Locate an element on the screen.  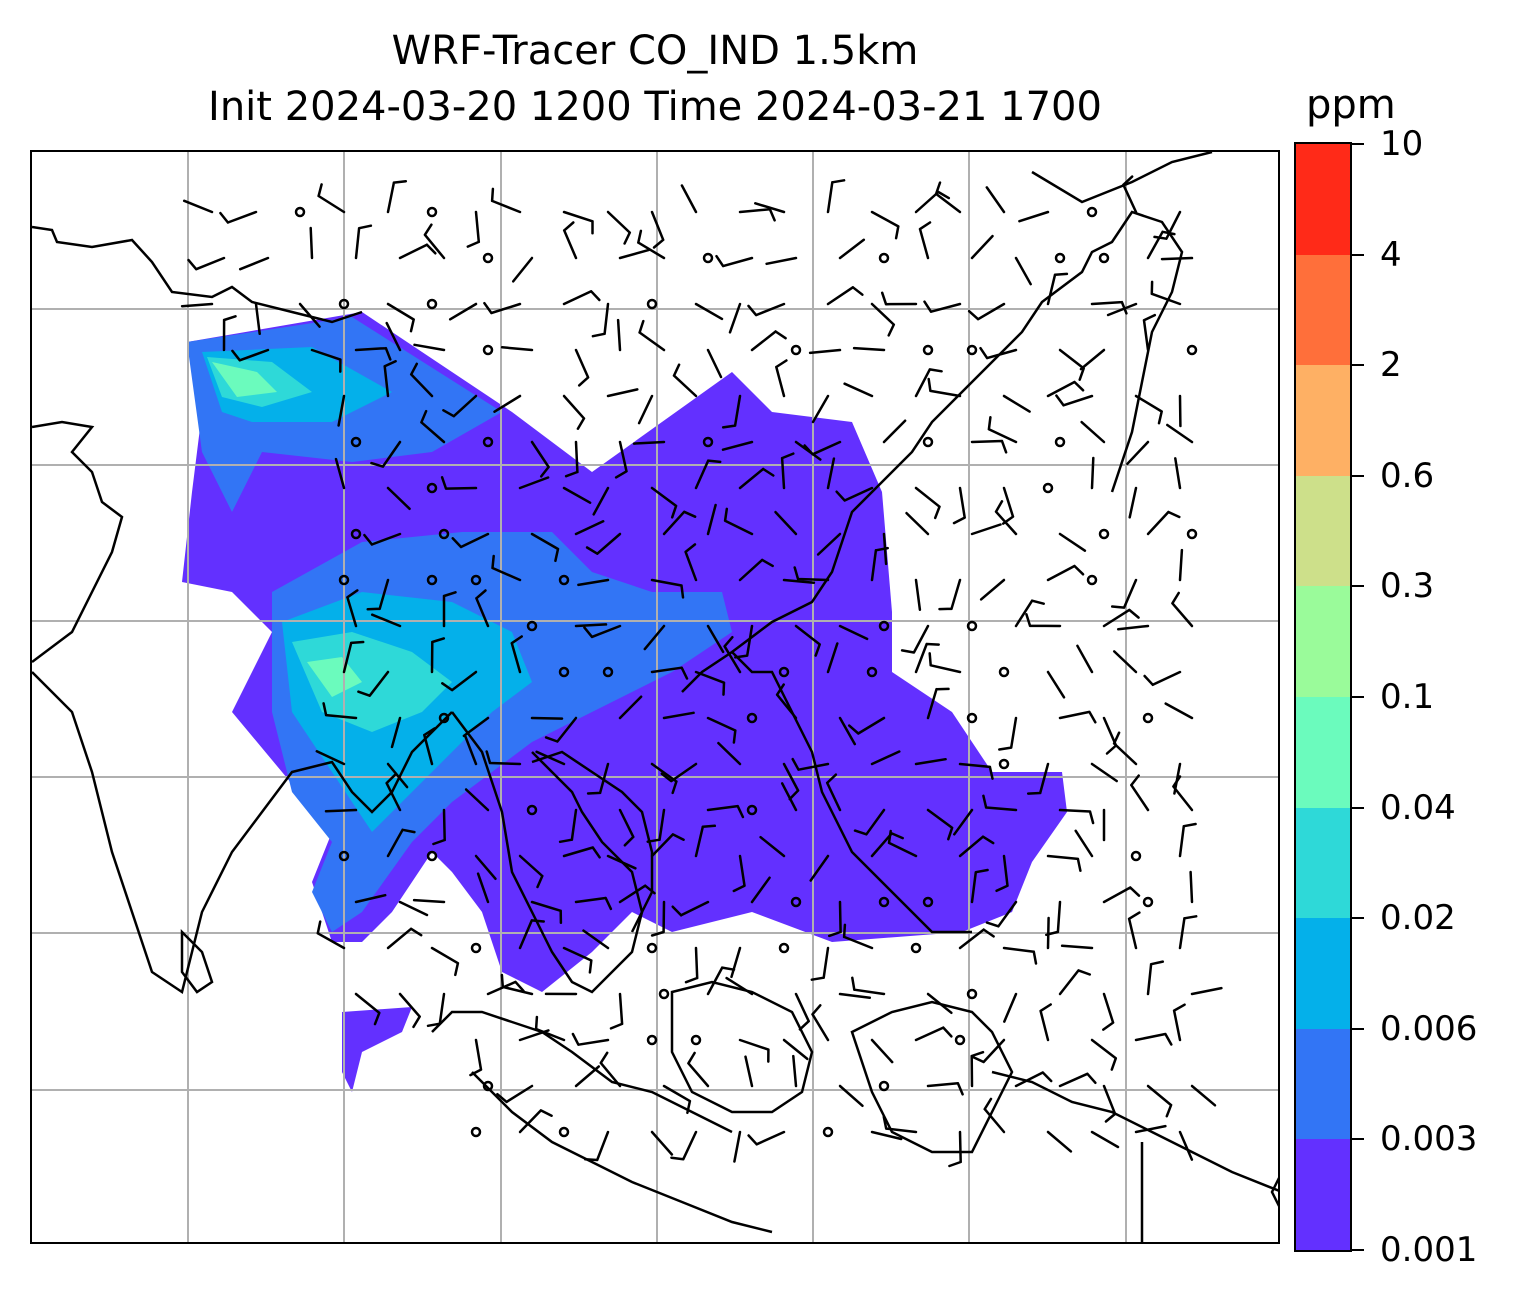
colorbar is located at coordinates (1323, 697).